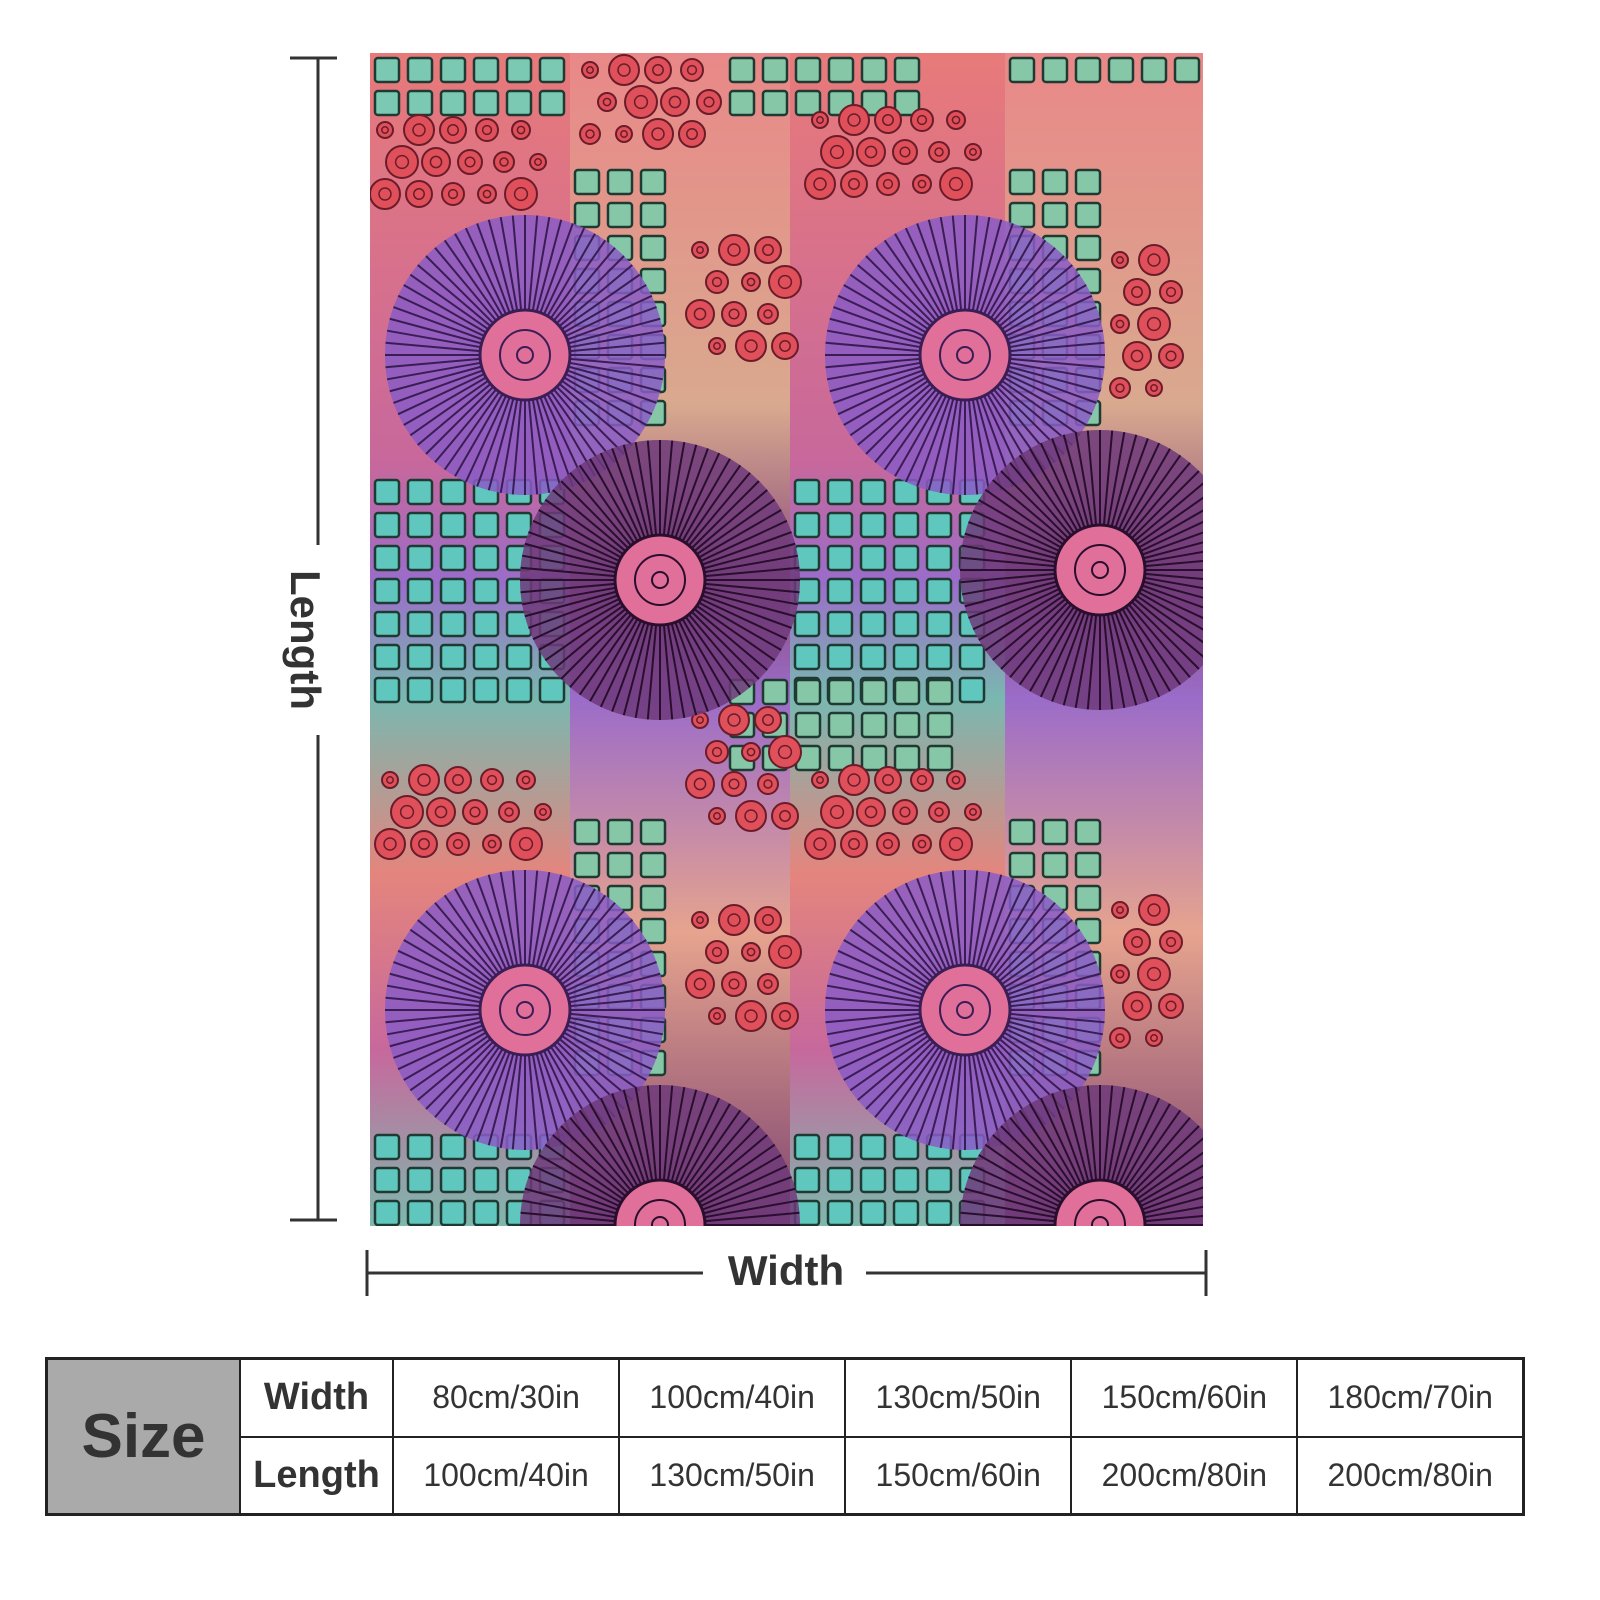 The image size is (1600, 1600). What do you see at coordinates (506, 1397) in the screenshot?
I see `size-cell: 80cm/30in` at bounding box center [506, 1397].